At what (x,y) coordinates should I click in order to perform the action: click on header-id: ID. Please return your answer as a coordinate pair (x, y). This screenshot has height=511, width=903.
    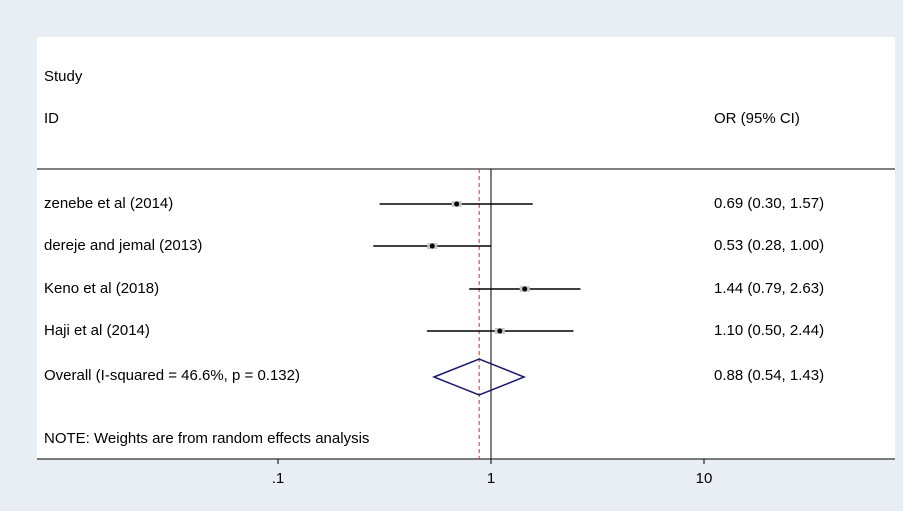
    Looking at the image, I should click on (51, 118).